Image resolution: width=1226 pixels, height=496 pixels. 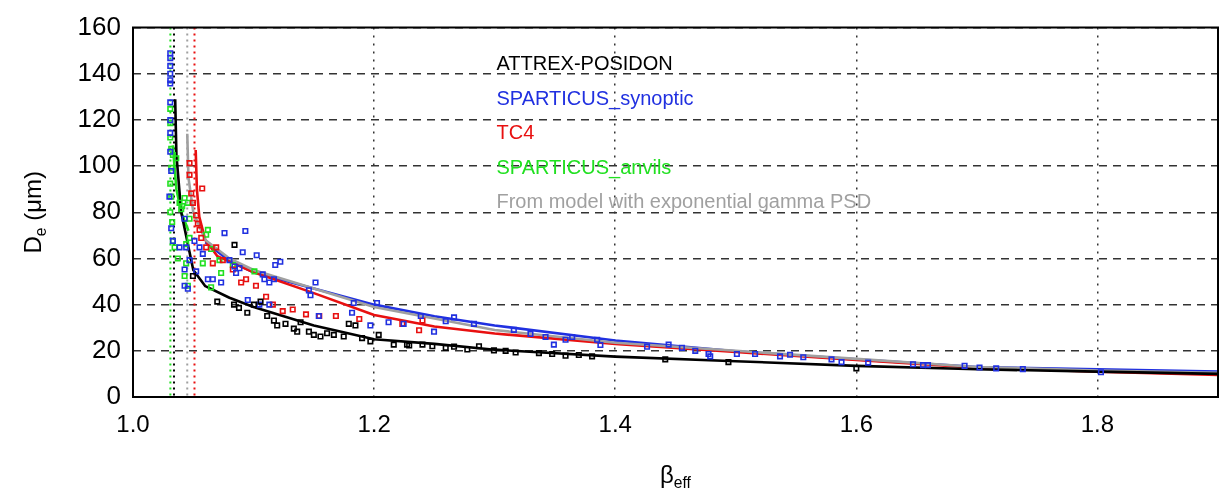 What do you see at coordinates (584, 63) in the screenshot?
I see `text: ATTREX-POSIDON` at bounding box center [584, 63].